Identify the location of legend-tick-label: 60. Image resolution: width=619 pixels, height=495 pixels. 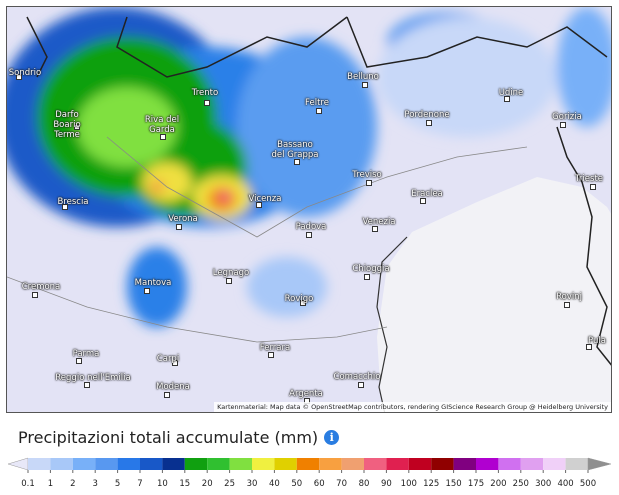
(319, 484).